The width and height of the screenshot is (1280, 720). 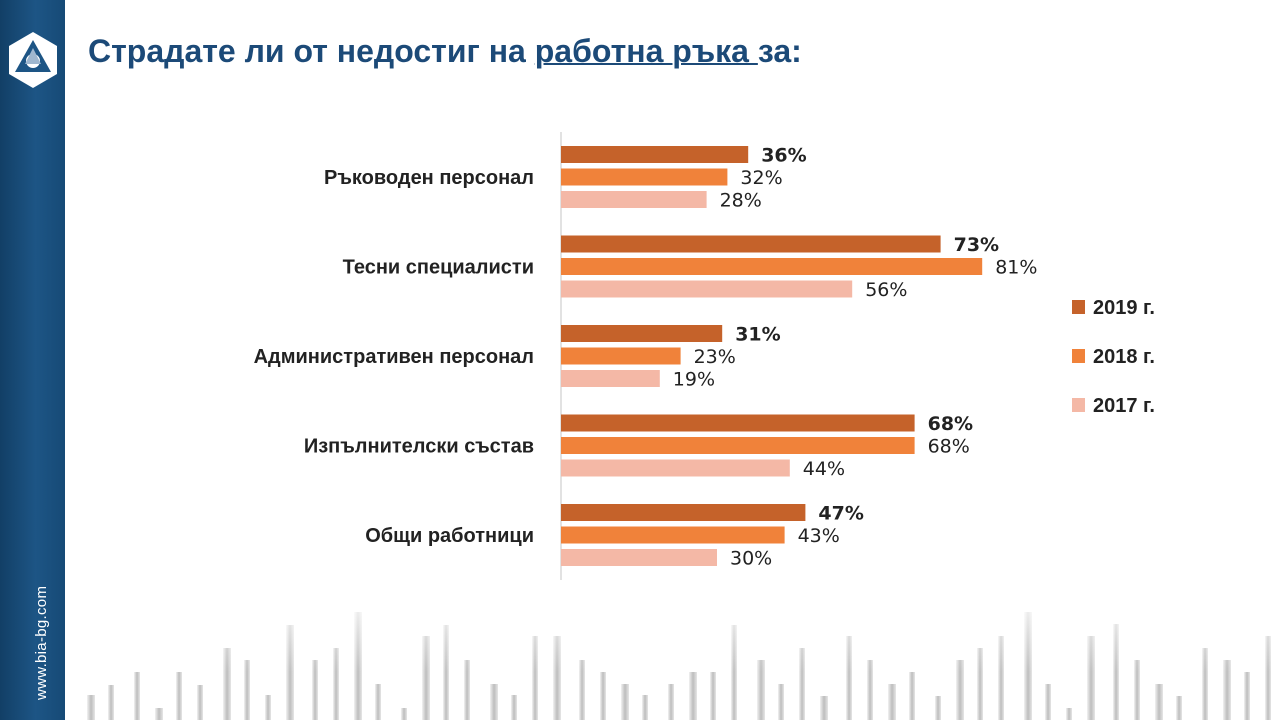 I want to click on data-label: 36%, so click(x=783, y=156).